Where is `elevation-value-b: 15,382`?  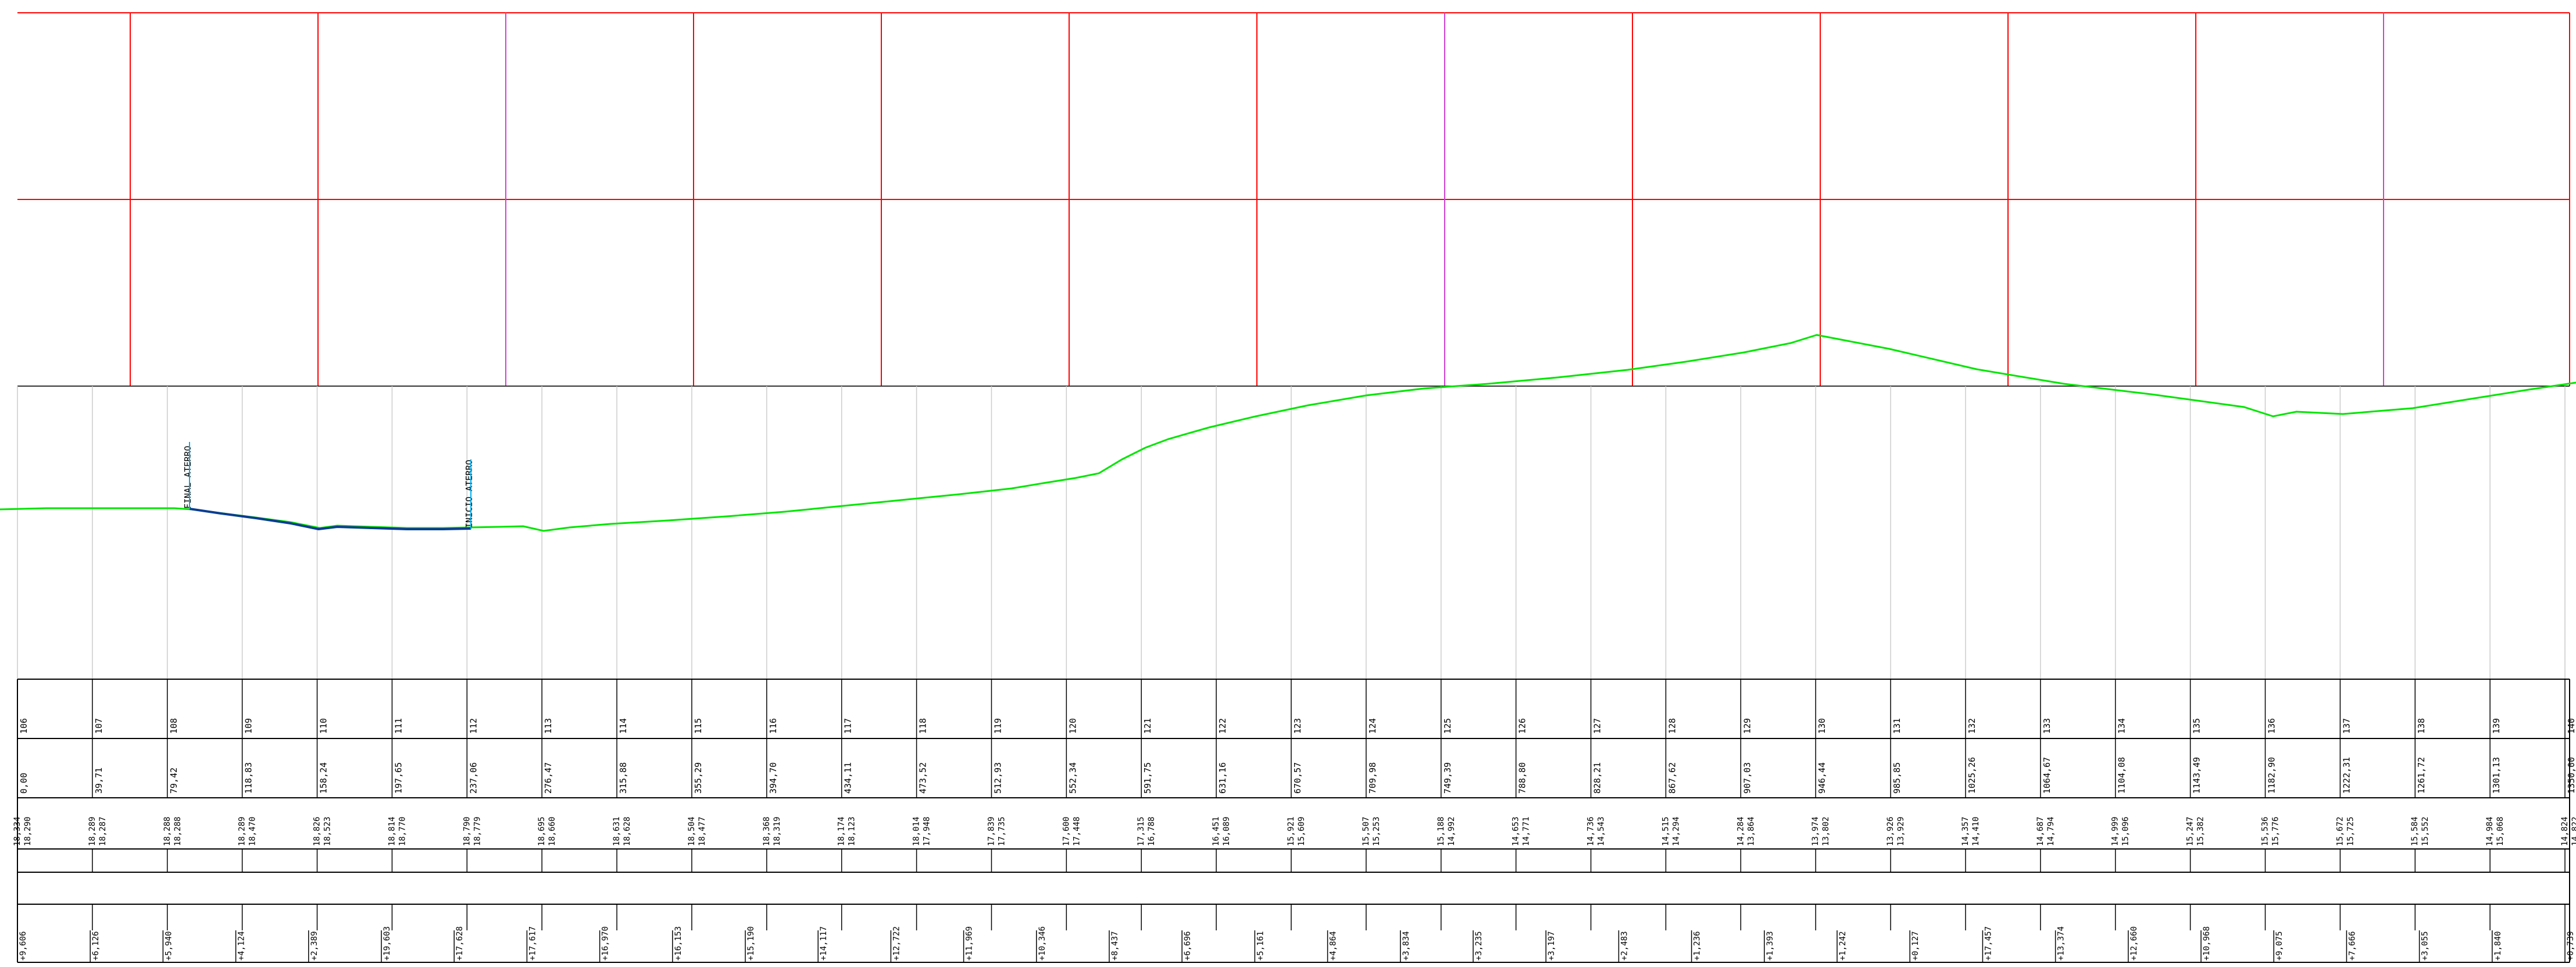 elevation-value-b: 15,382 is located at coordinates (2201, 831).